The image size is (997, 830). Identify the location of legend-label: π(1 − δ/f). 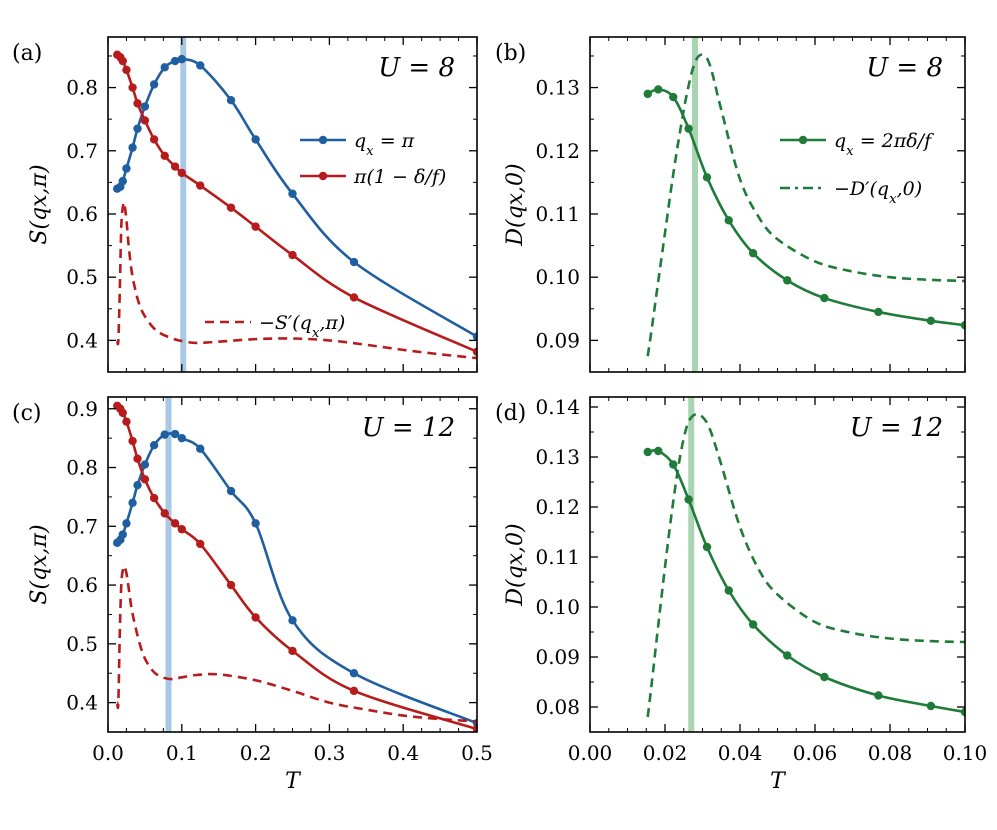
(399, 177).